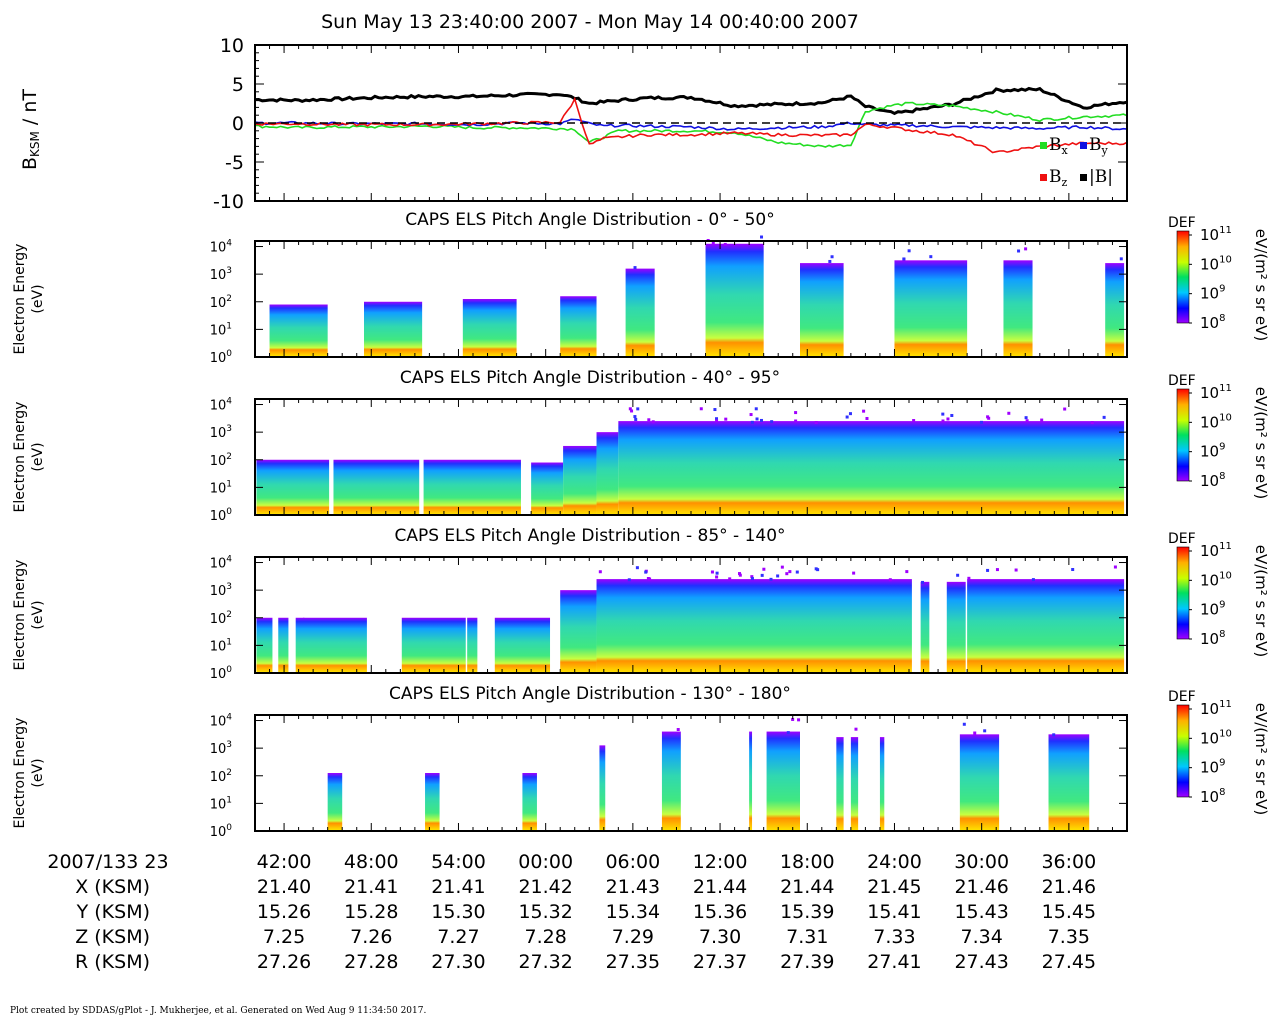 The height and width of the screenshot is (1024, 1280). I want to click on legend-label-bz: Bz, so click(1058, 178).